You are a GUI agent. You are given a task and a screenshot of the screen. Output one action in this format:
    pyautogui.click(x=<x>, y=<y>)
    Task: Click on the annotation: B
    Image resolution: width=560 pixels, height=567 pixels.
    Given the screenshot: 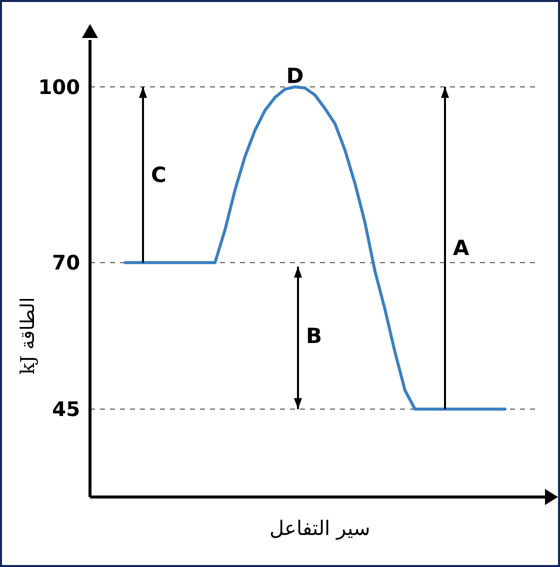 What is the action you would take?
    pyautogui.click(x=314, y=336)
    